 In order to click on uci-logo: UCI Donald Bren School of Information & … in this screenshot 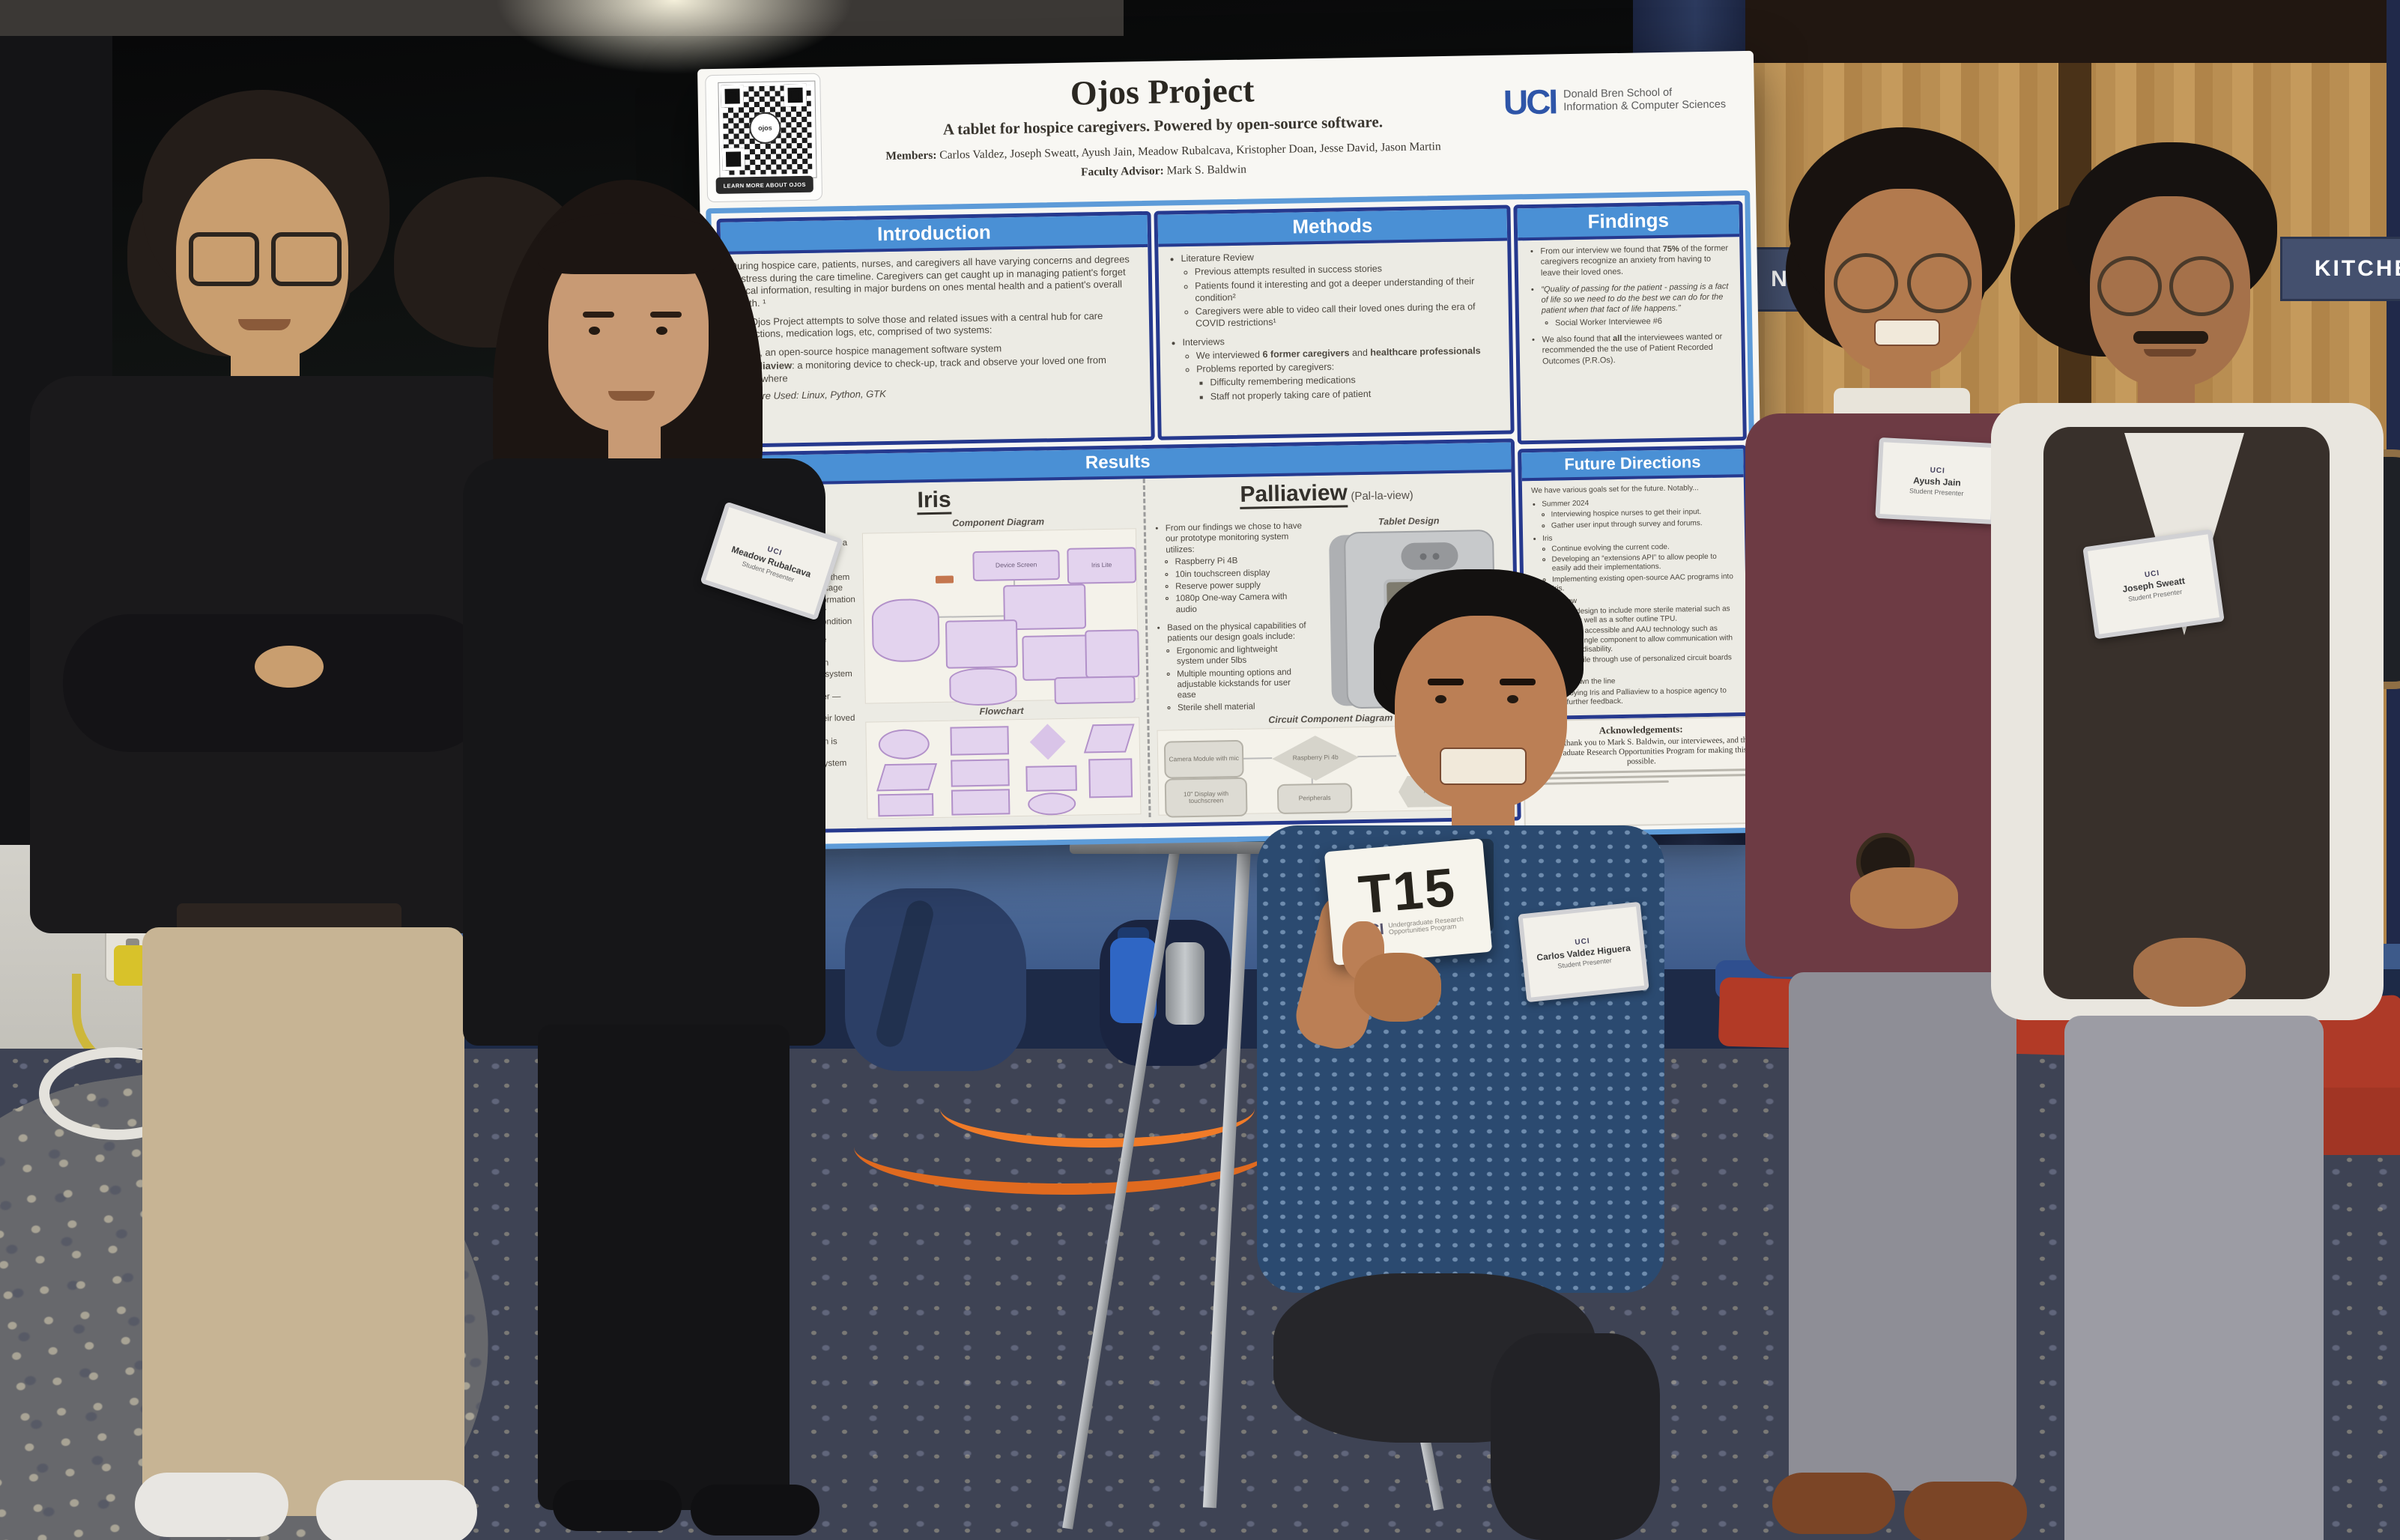, I will do `click(1627, 100)`.